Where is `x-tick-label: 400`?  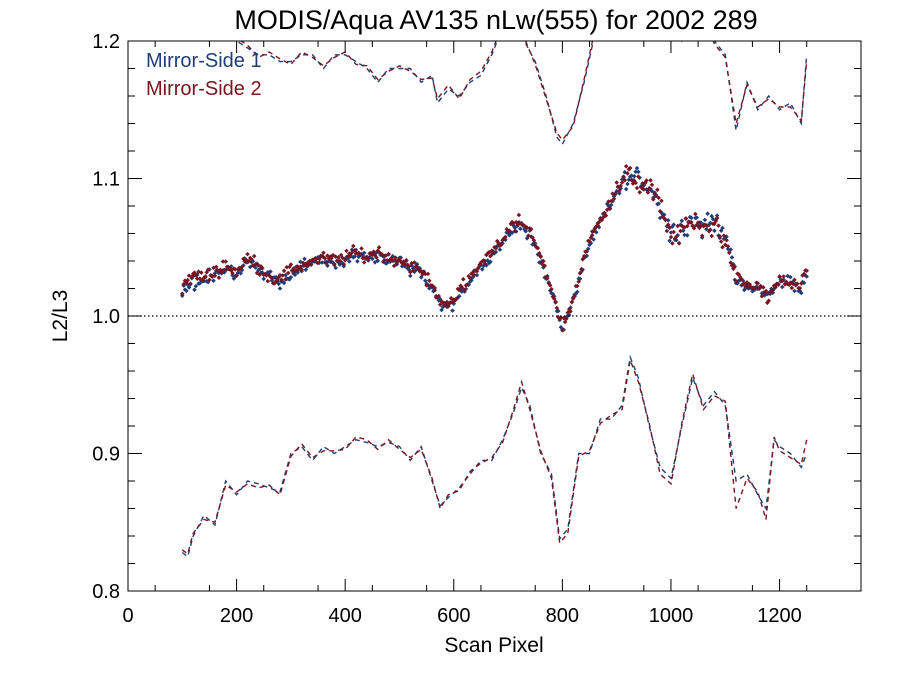
x-tick-label: 400 is located at coordinates (344, 616).